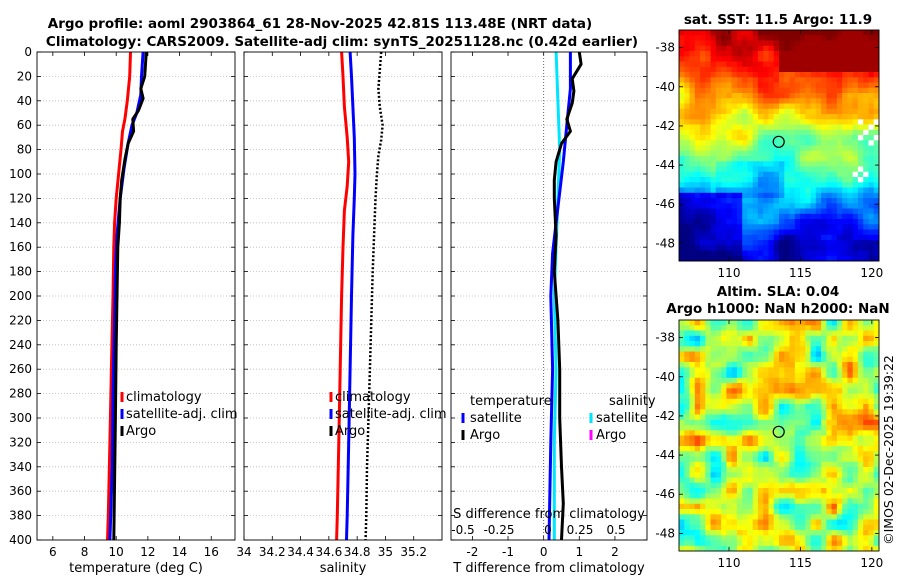 The image size is (900, 580). What do you see at coordinates (778, 141) in the screenshot?
I see `argo-position-marker` at bounding box center [778, 141].